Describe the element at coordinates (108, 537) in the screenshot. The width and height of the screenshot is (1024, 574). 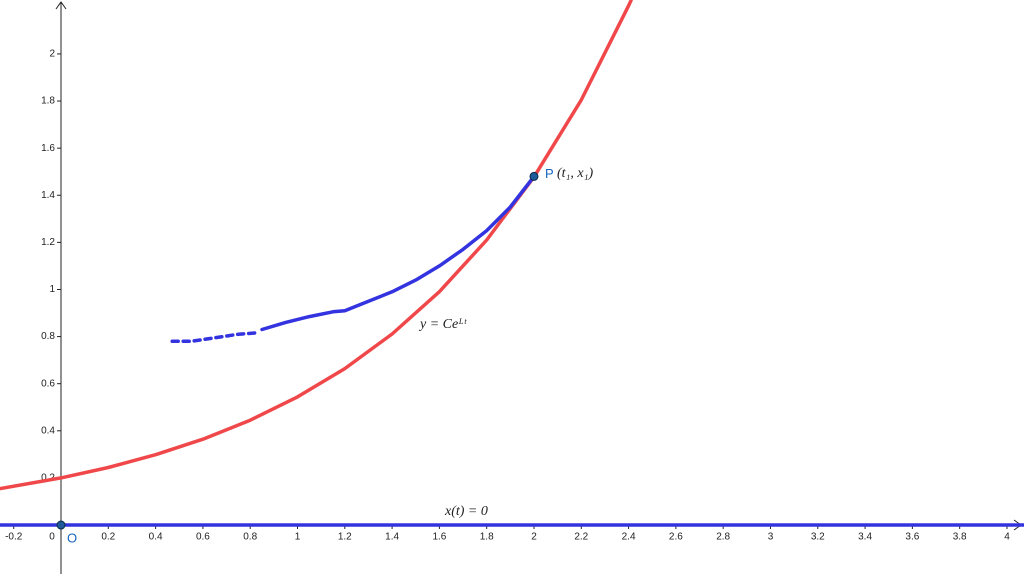
I see `x-tick-label: 0.2` at that location.